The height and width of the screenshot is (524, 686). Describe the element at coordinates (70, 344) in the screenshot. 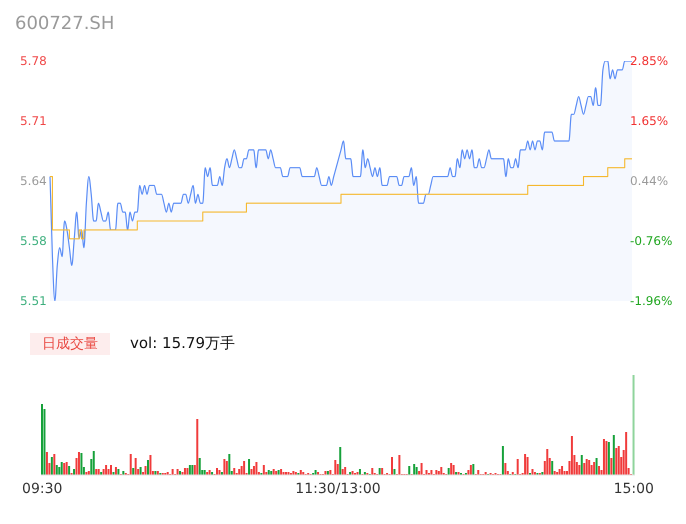

I see `chart-title: 日成交量` at that location.